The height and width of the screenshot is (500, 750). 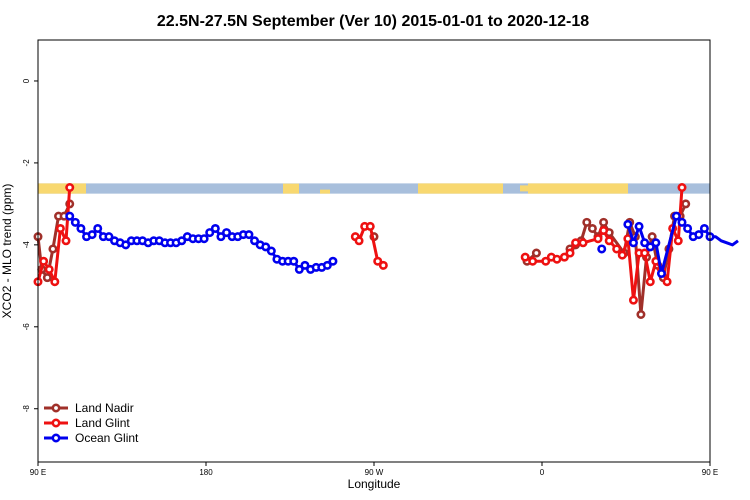 I want to click on x-tick-label-4: 90 E, so click(x=710, y=472).